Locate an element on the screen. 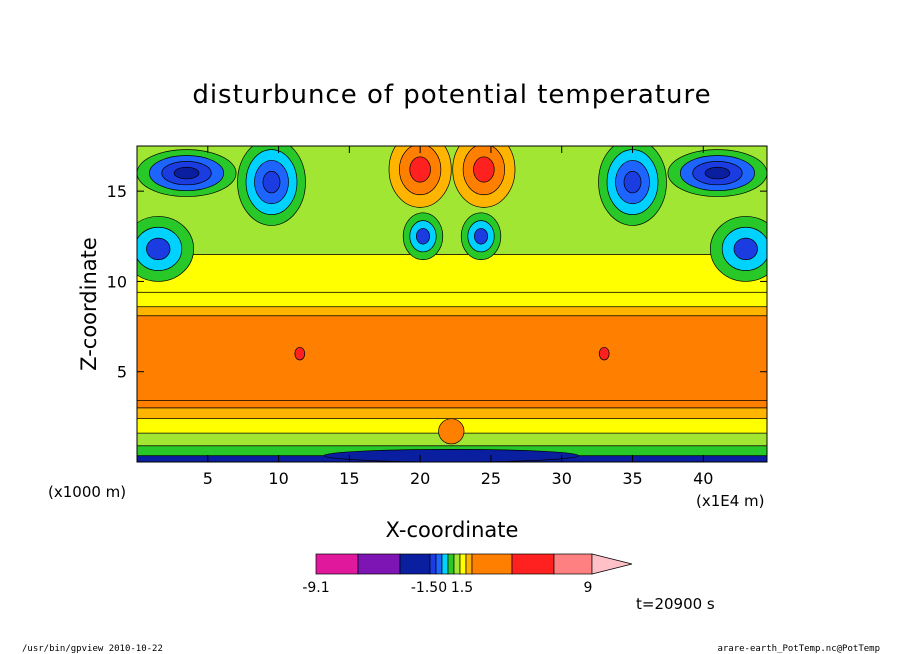 The width and height of the screenshot is (904, 654). x-tick-label: 30 is located at coordinates (562, 478).